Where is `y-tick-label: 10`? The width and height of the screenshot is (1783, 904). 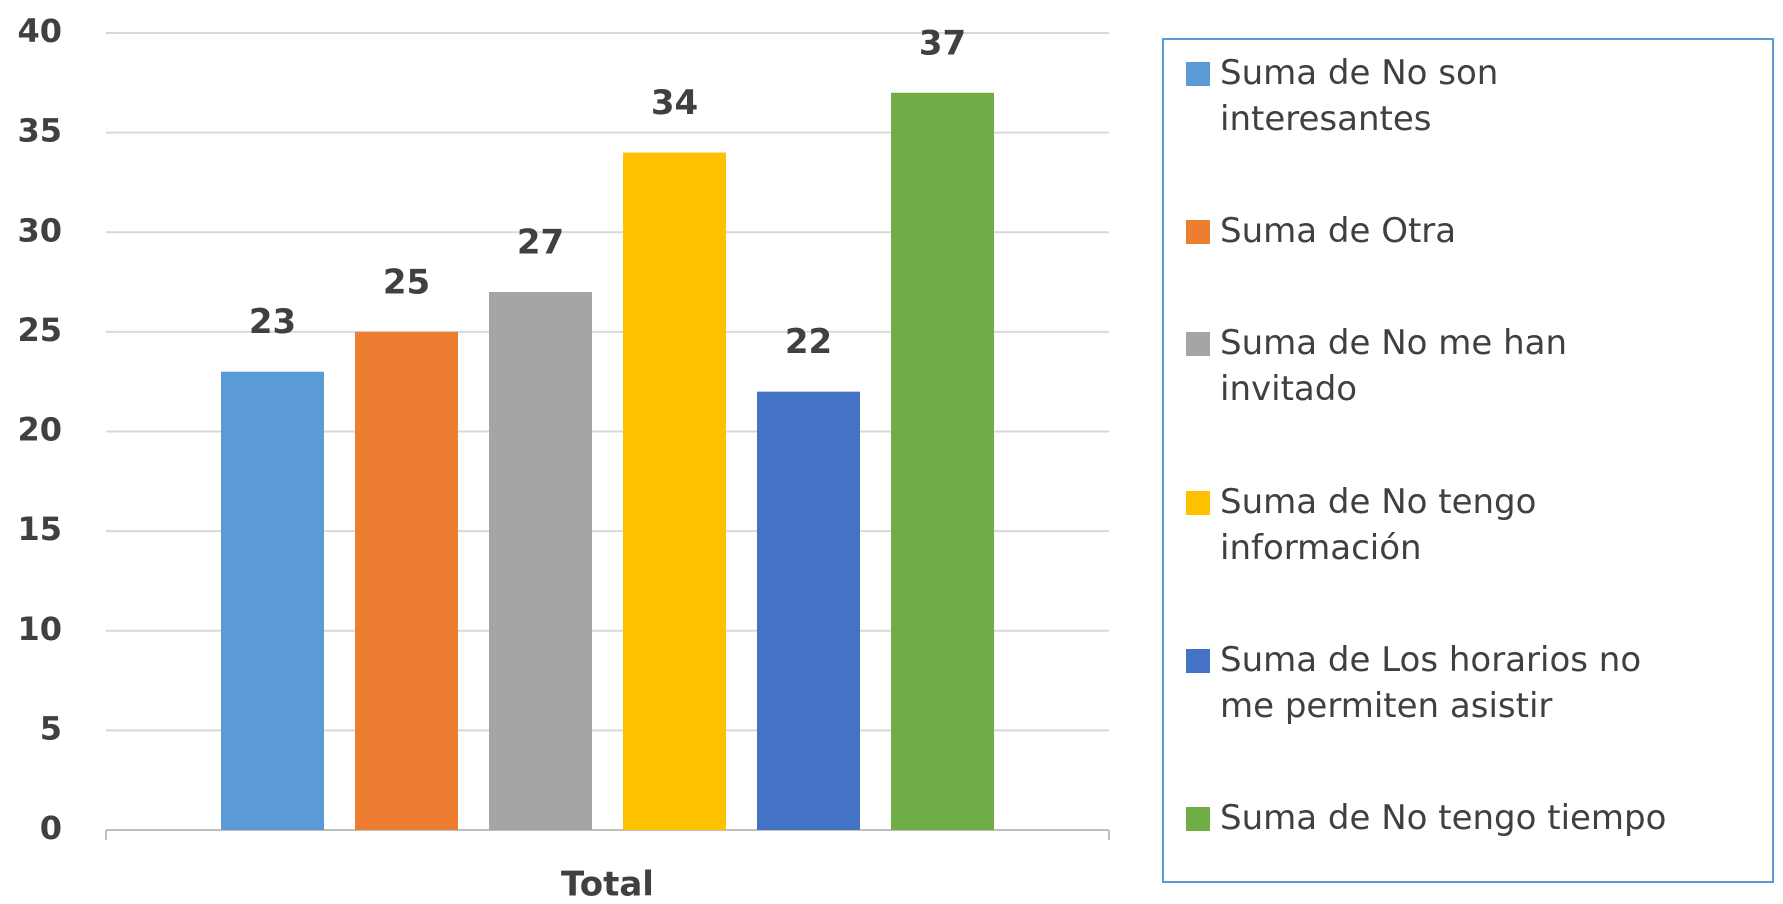
y-tick-label: 10 is located at coordinates (39, 629).